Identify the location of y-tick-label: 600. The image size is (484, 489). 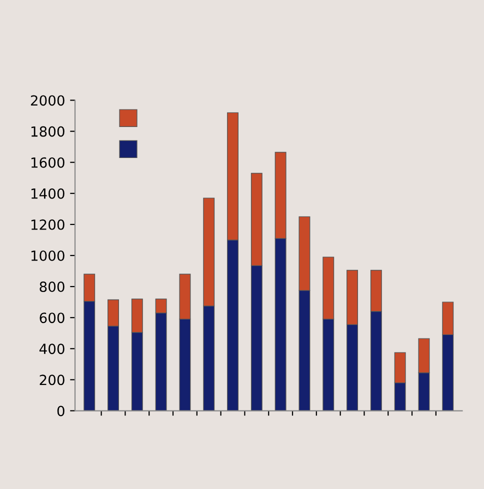
(52, 318).